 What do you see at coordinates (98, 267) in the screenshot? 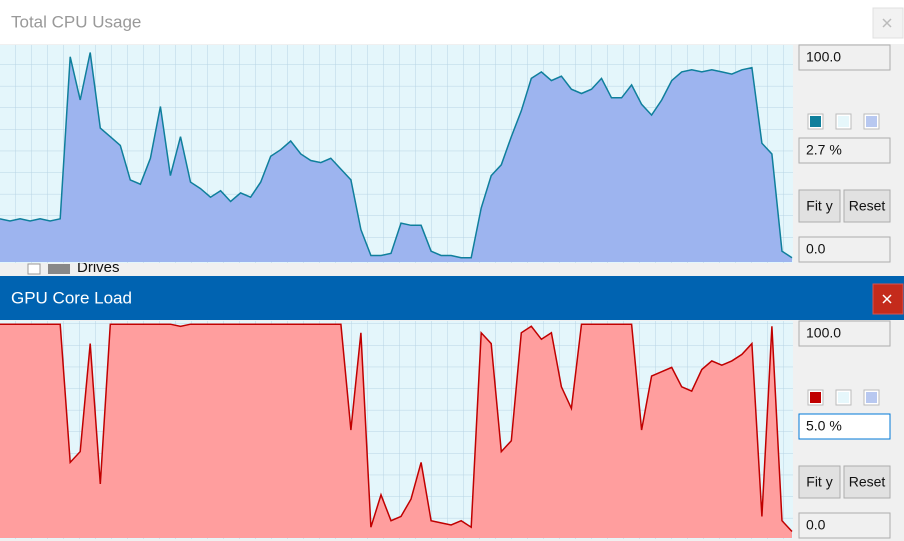
I see `background-text: Drives` at bounding box center [98, 267].